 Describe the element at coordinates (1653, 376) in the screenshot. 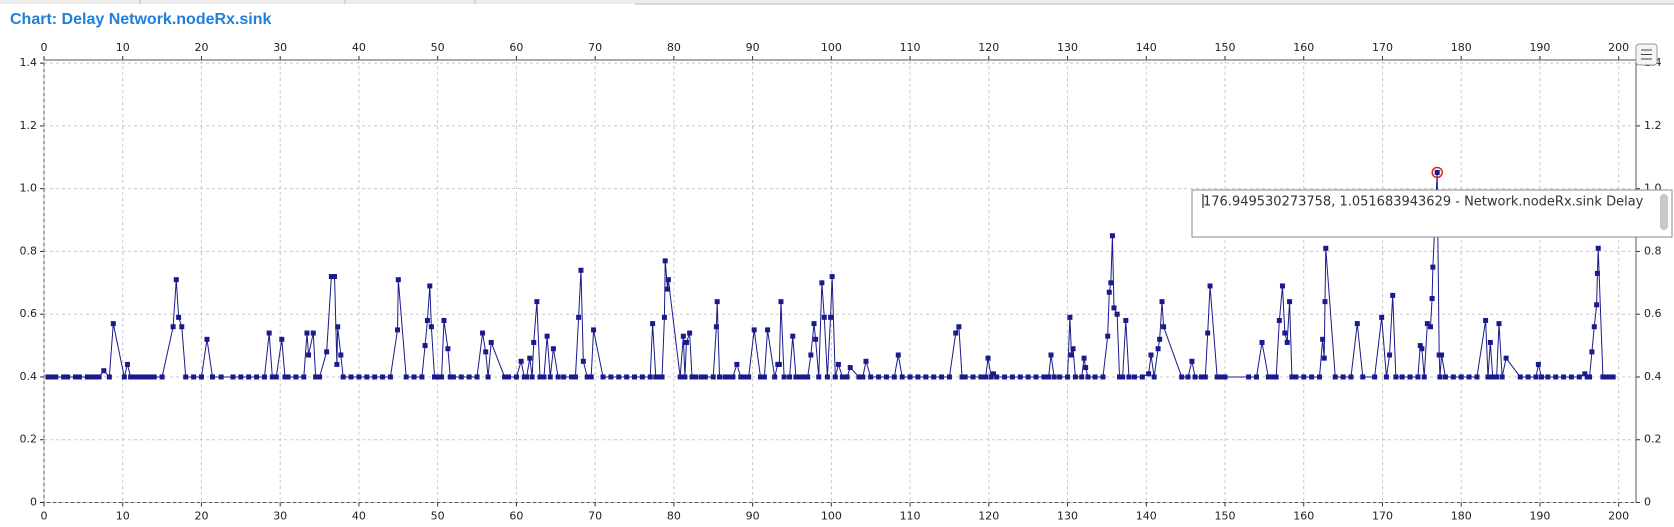

I see `y-tick-label-right: 0.4` at that location.